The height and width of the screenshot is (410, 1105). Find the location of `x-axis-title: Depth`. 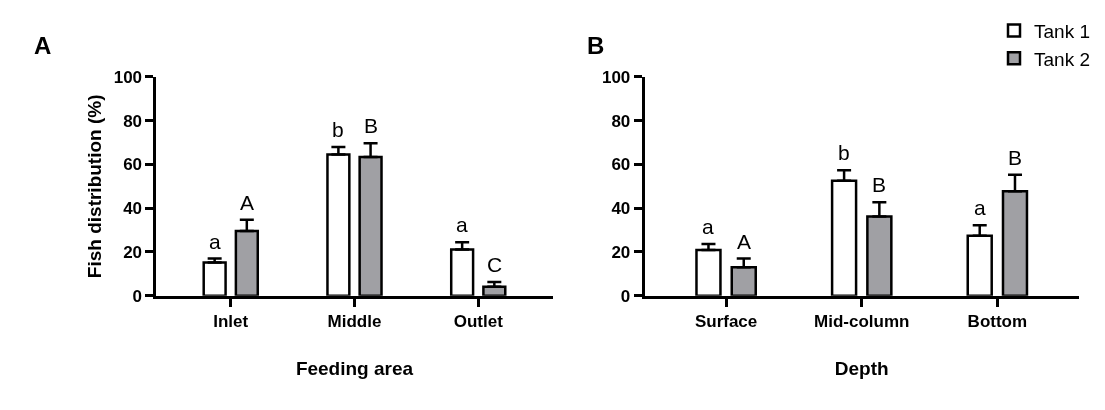

x-axis-title: Depth is located at coordinates (861, 368).